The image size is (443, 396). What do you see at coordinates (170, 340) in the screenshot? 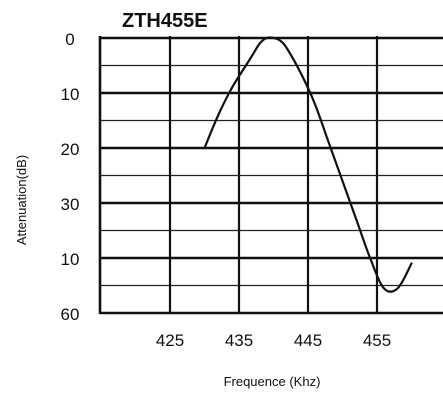
I see `x-tick-label: 425` at bounding box center [170, 340].